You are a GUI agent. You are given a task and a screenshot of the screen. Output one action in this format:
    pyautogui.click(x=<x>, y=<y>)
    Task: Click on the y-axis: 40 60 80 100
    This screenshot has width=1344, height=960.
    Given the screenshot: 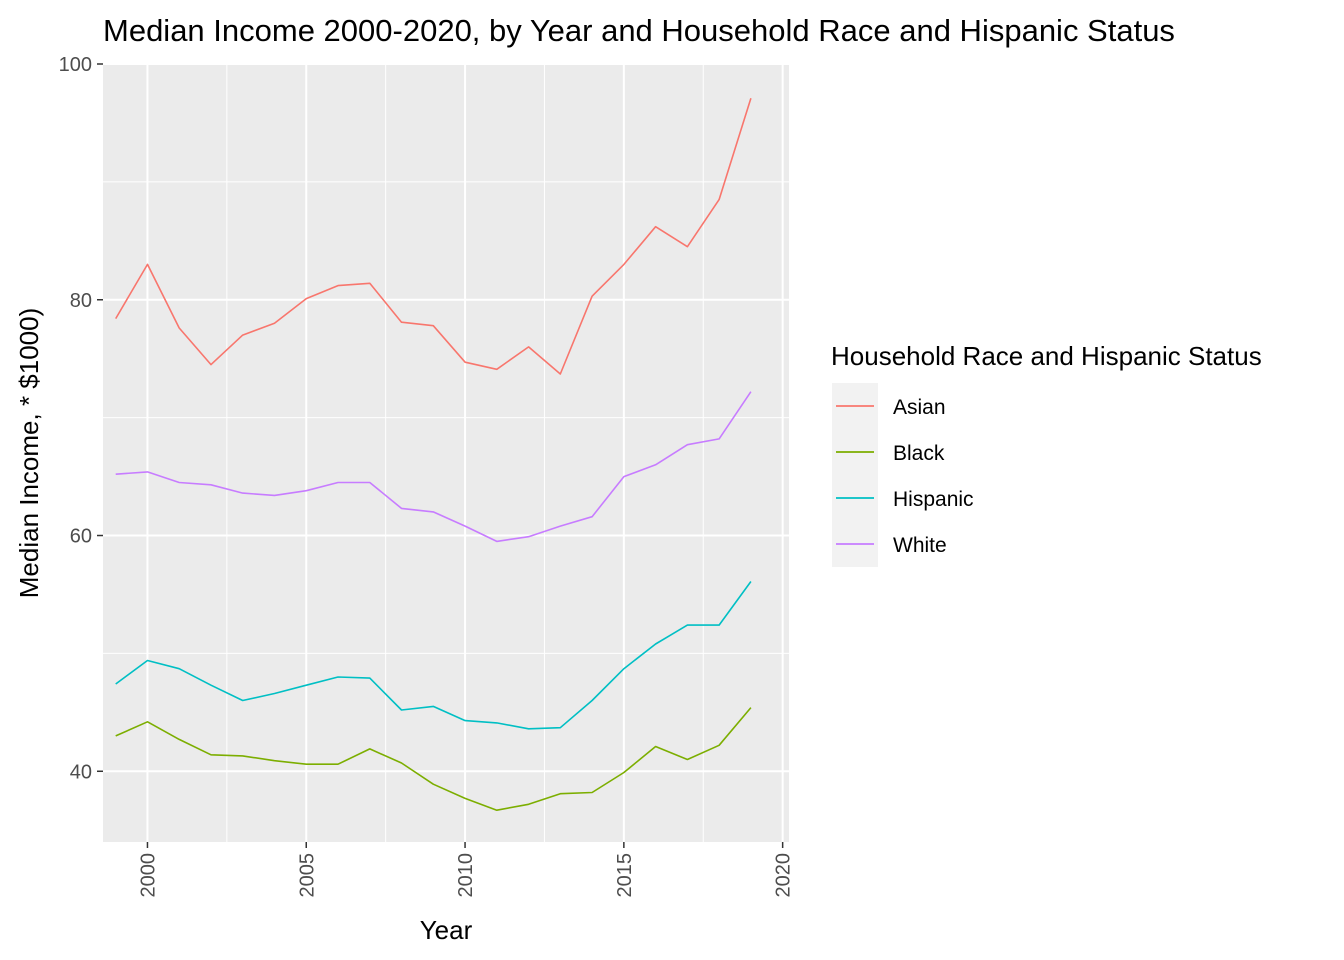 What is the action you would take?
    pyautogui.click(x=81, y=418)
    